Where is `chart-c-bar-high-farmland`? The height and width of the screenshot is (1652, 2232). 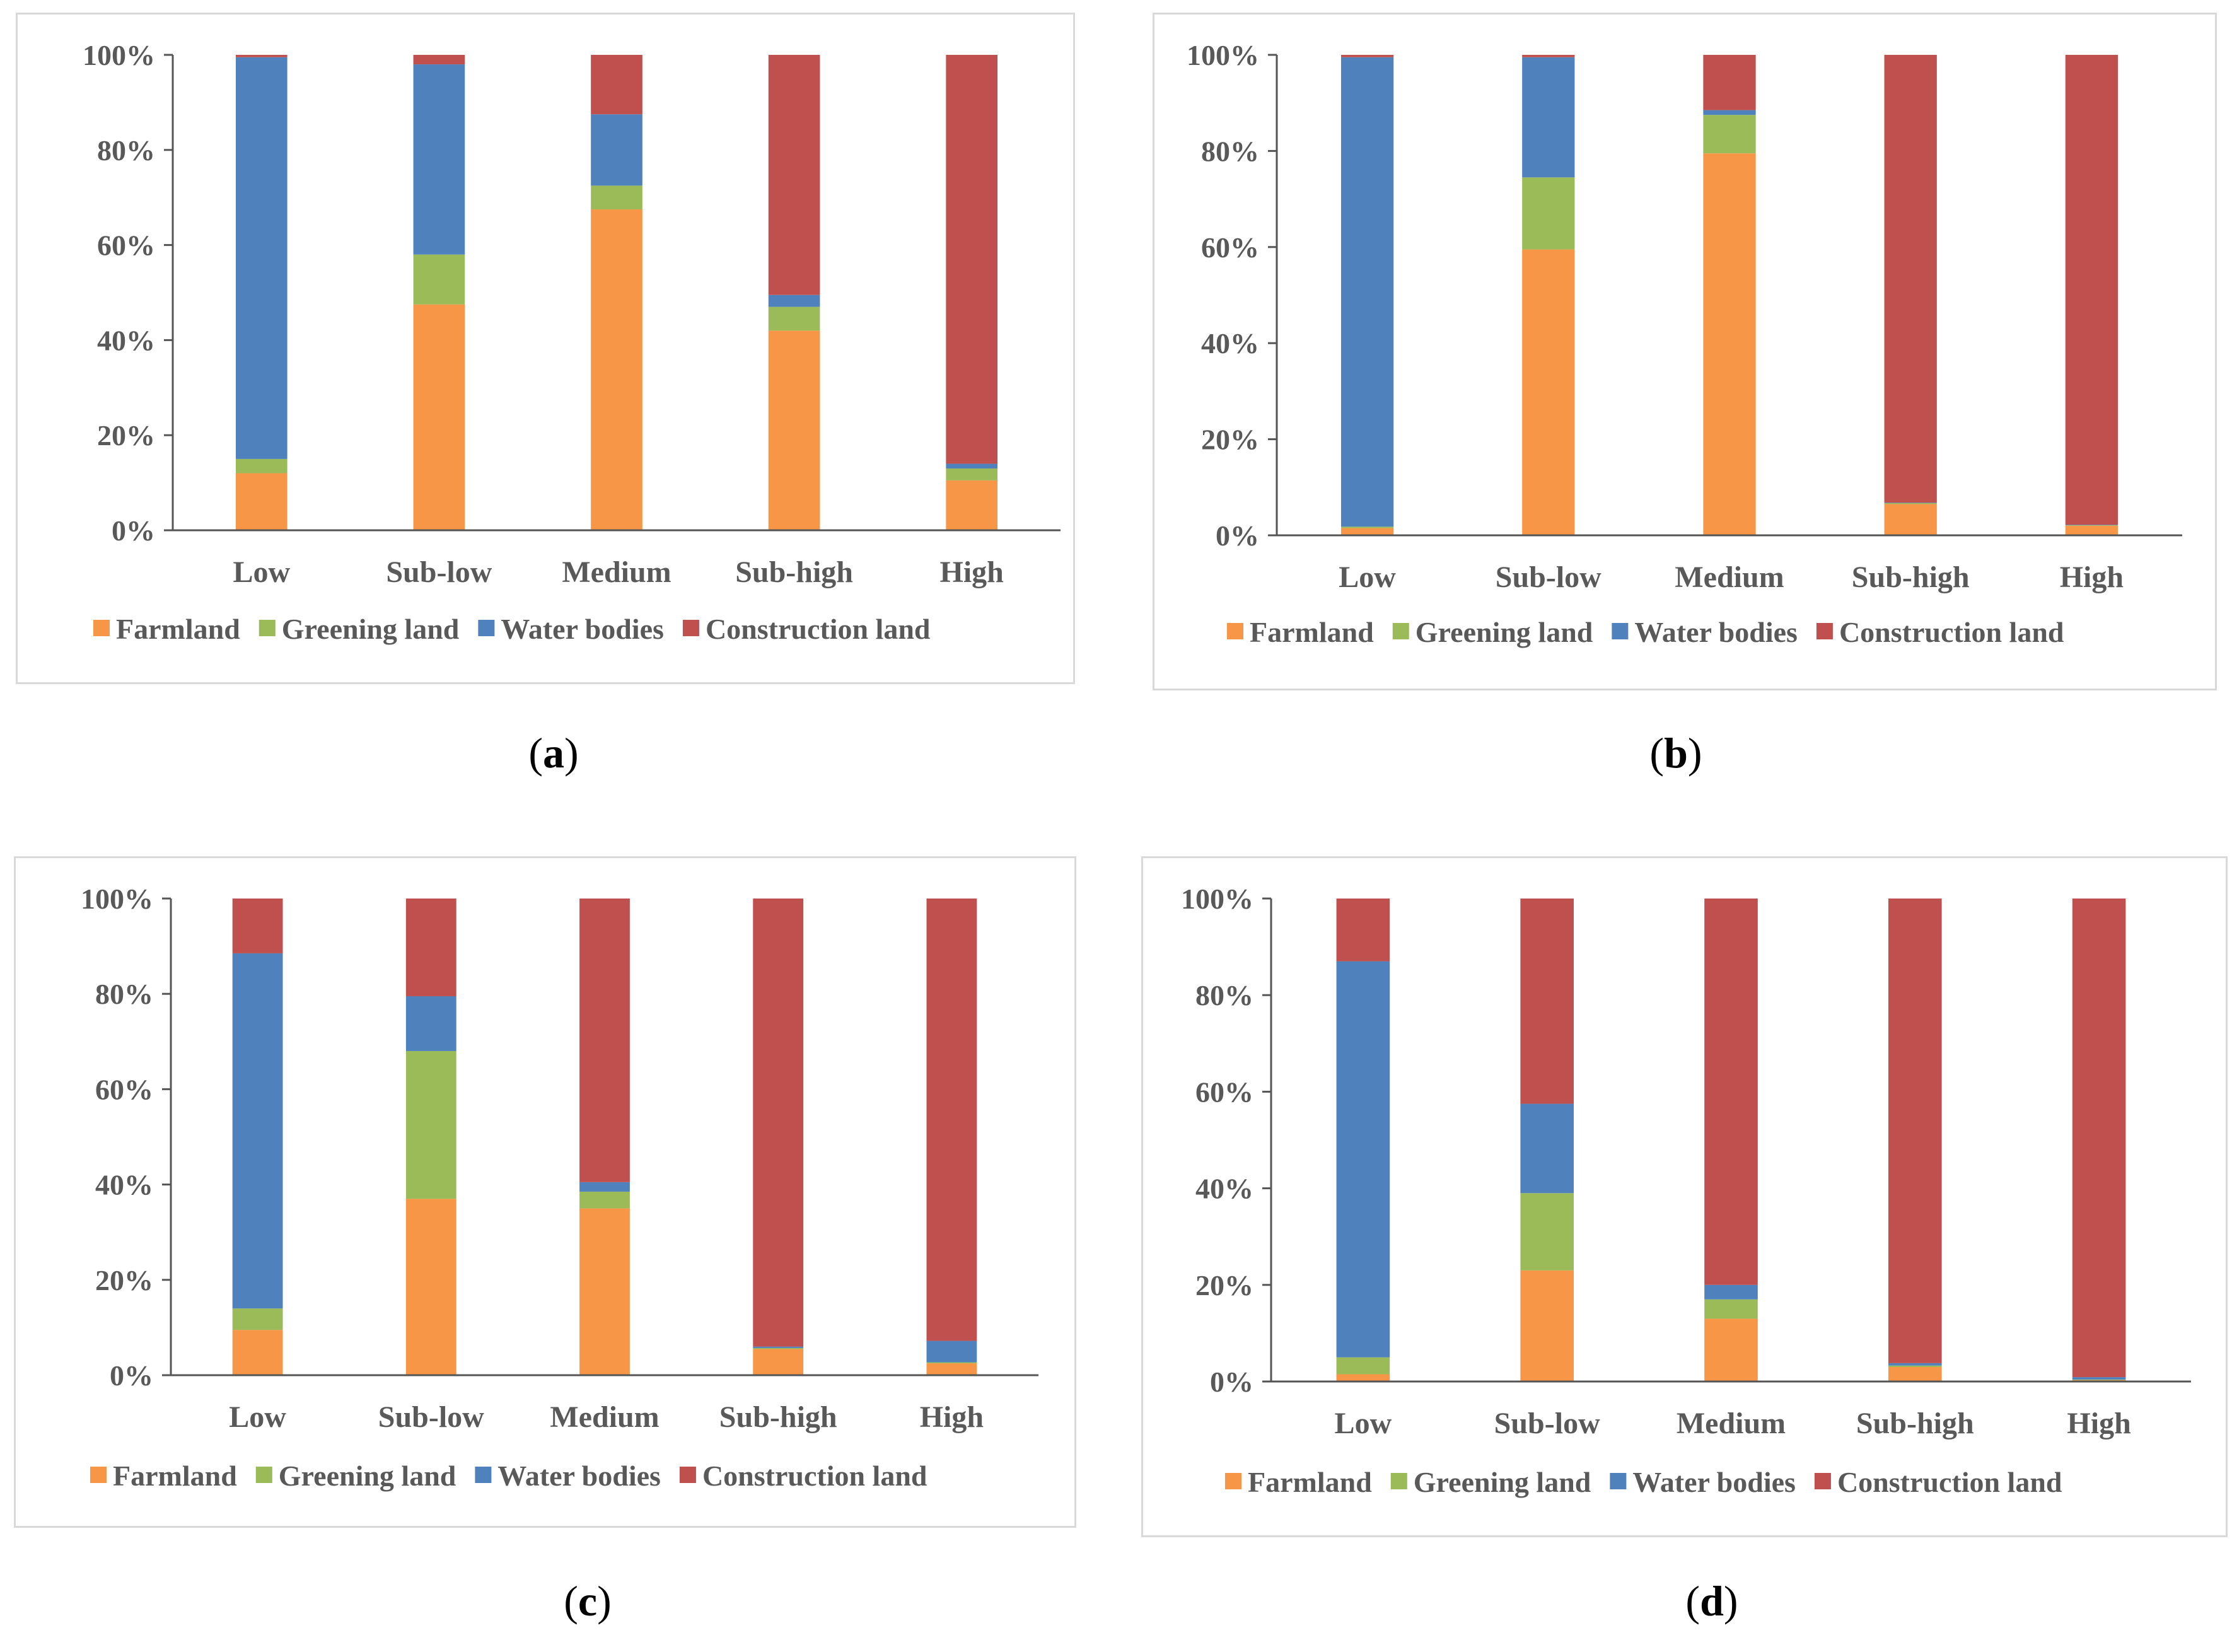 chart-c-bar-high-farmland is located at coordinates (951, 1369).